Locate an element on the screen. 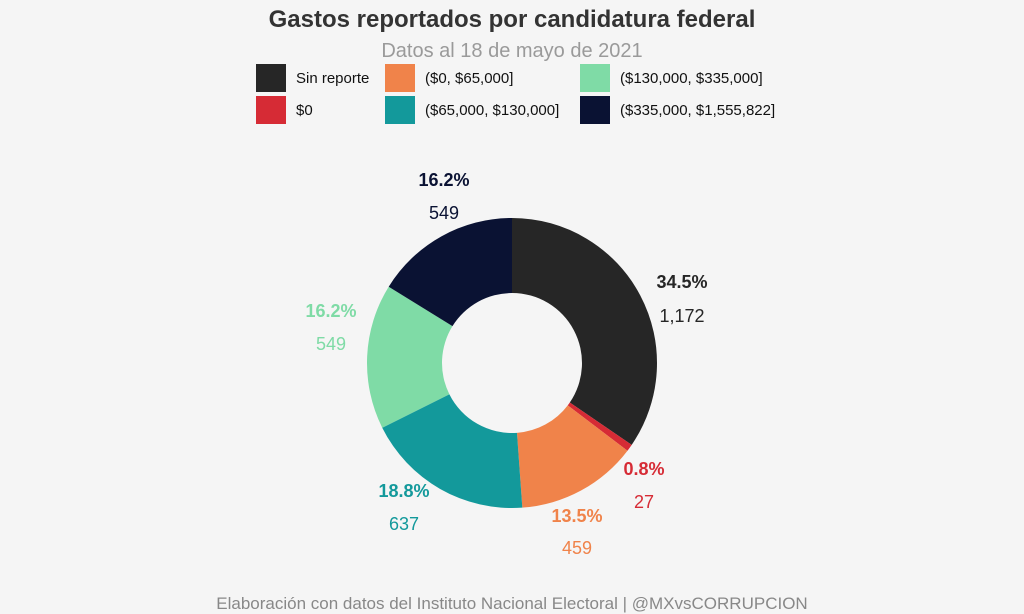  slice-percent-label: 34.5% is located at coordinates (681, 282).